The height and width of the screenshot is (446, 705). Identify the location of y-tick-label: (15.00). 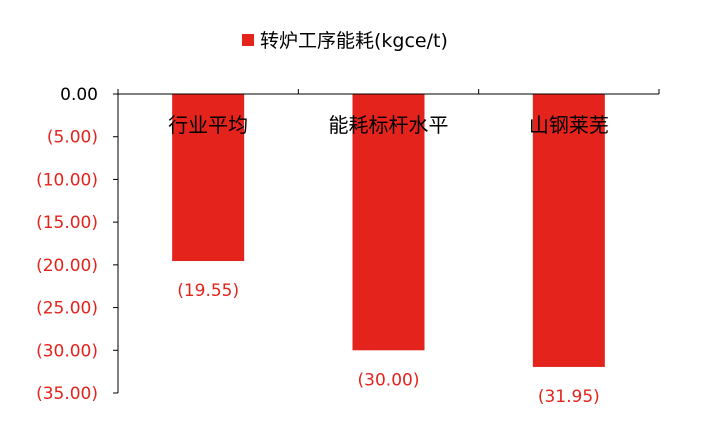
(67, 223).